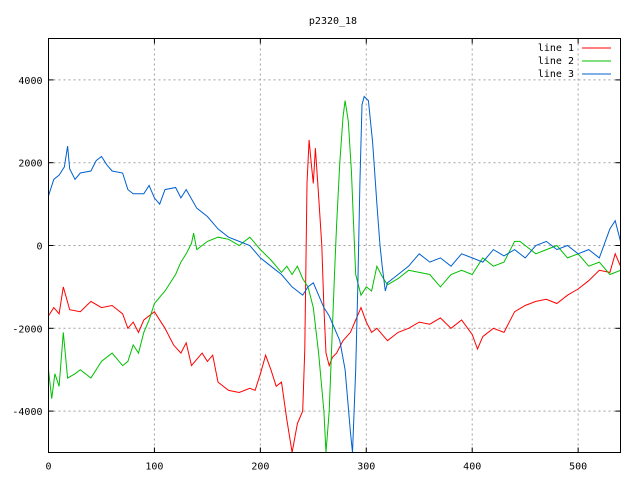 The width and height of the screenshot is (640, 480). Describe the element at coordinates (39, 247) in the screenshot. I see `y-tick-label: 0` at that location.